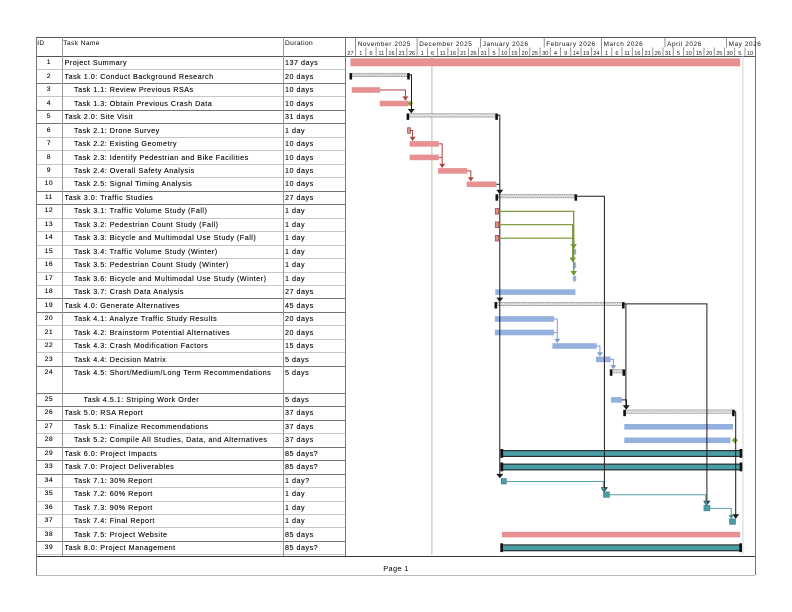 The image size is (792, 612). What do you see at coordinates (586, 54) in the screenshot?
I see `svg-text: 19` at bounding box center [586, 54].